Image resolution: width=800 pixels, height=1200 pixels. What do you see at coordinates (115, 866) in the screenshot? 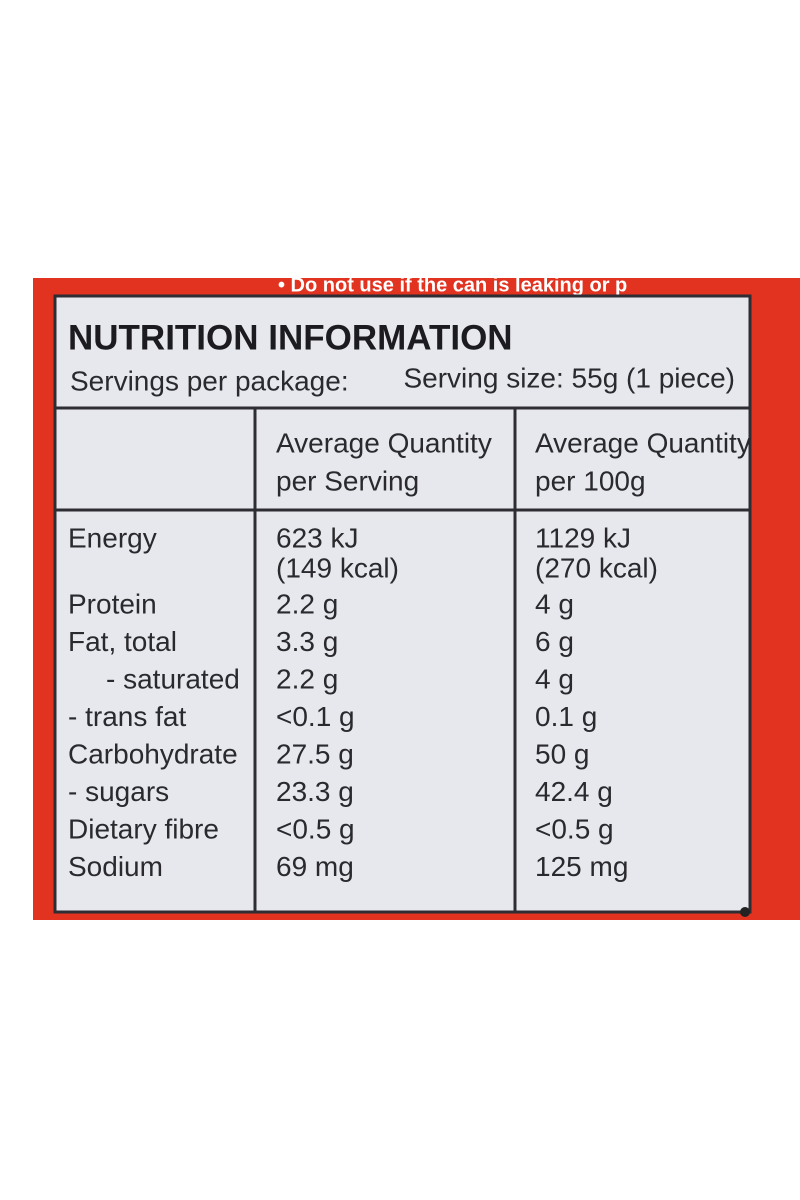
I see `row-label: Sodium` at bounding box center [115, 866].